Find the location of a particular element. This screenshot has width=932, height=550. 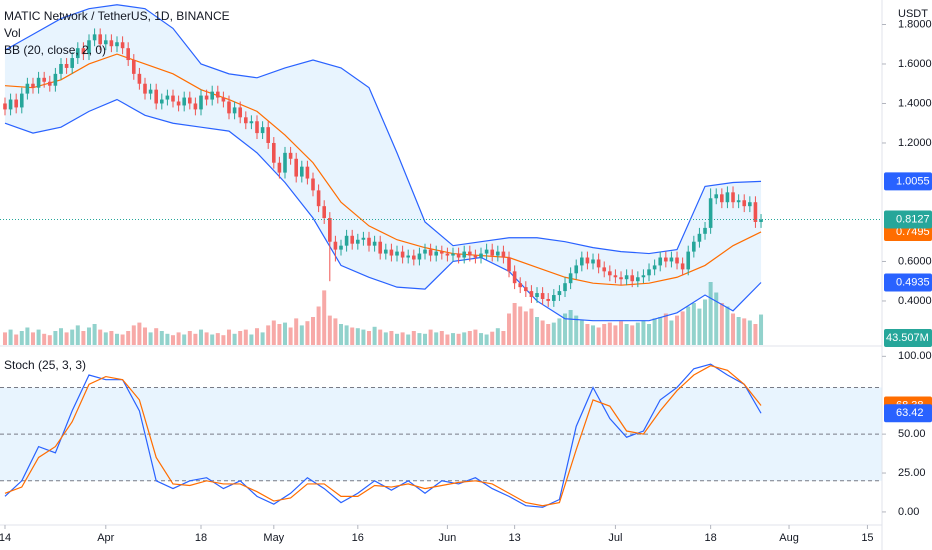

y-tick-label: 1.8000 is located at coordinates (915, 24).